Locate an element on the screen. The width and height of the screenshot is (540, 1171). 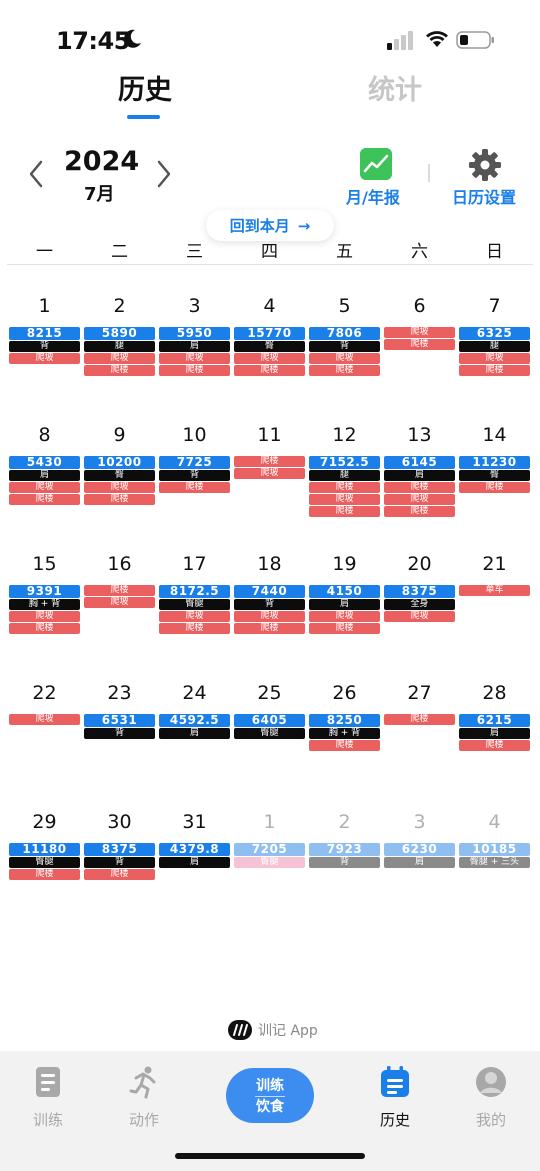
center-button-top-label: 训练 is located at coordinates (270, 1086).